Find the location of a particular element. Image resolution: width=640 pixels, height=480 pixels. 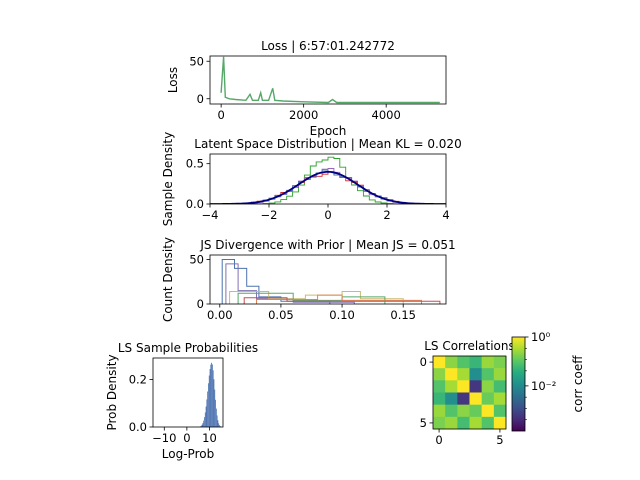

x-tick-label: 0.05 is located at coordinates (281, 315).